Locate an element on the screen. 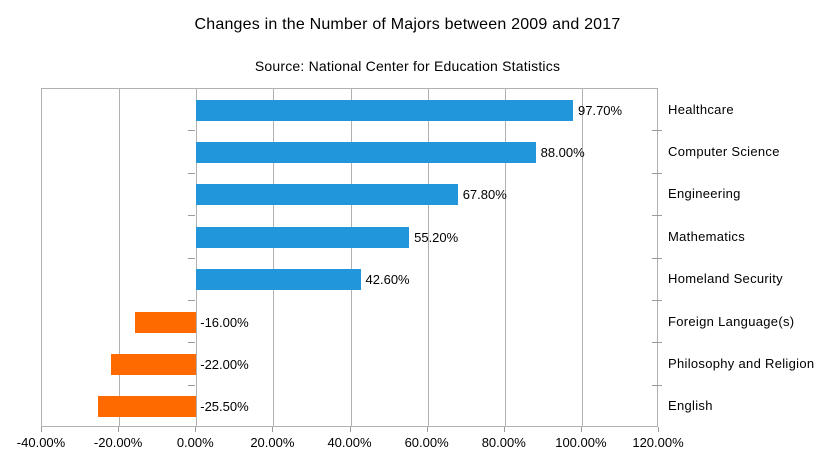 This screenshot has width=815, height=461. x-tick-label: 0.00% is located at coordinates (195, 442).